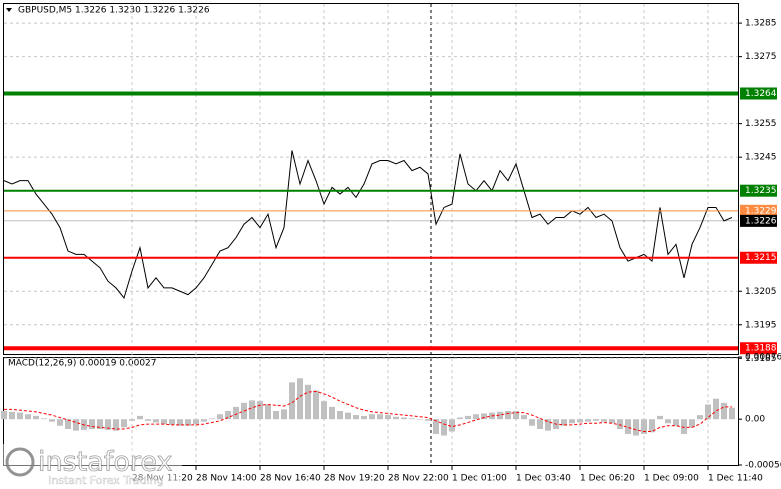 The width and height of the screenshot is (781, 489). Describe the element at coordinates (418, 479) in the screenshot. I see `x-tick-label: 28 Nov 22:00` at that location.